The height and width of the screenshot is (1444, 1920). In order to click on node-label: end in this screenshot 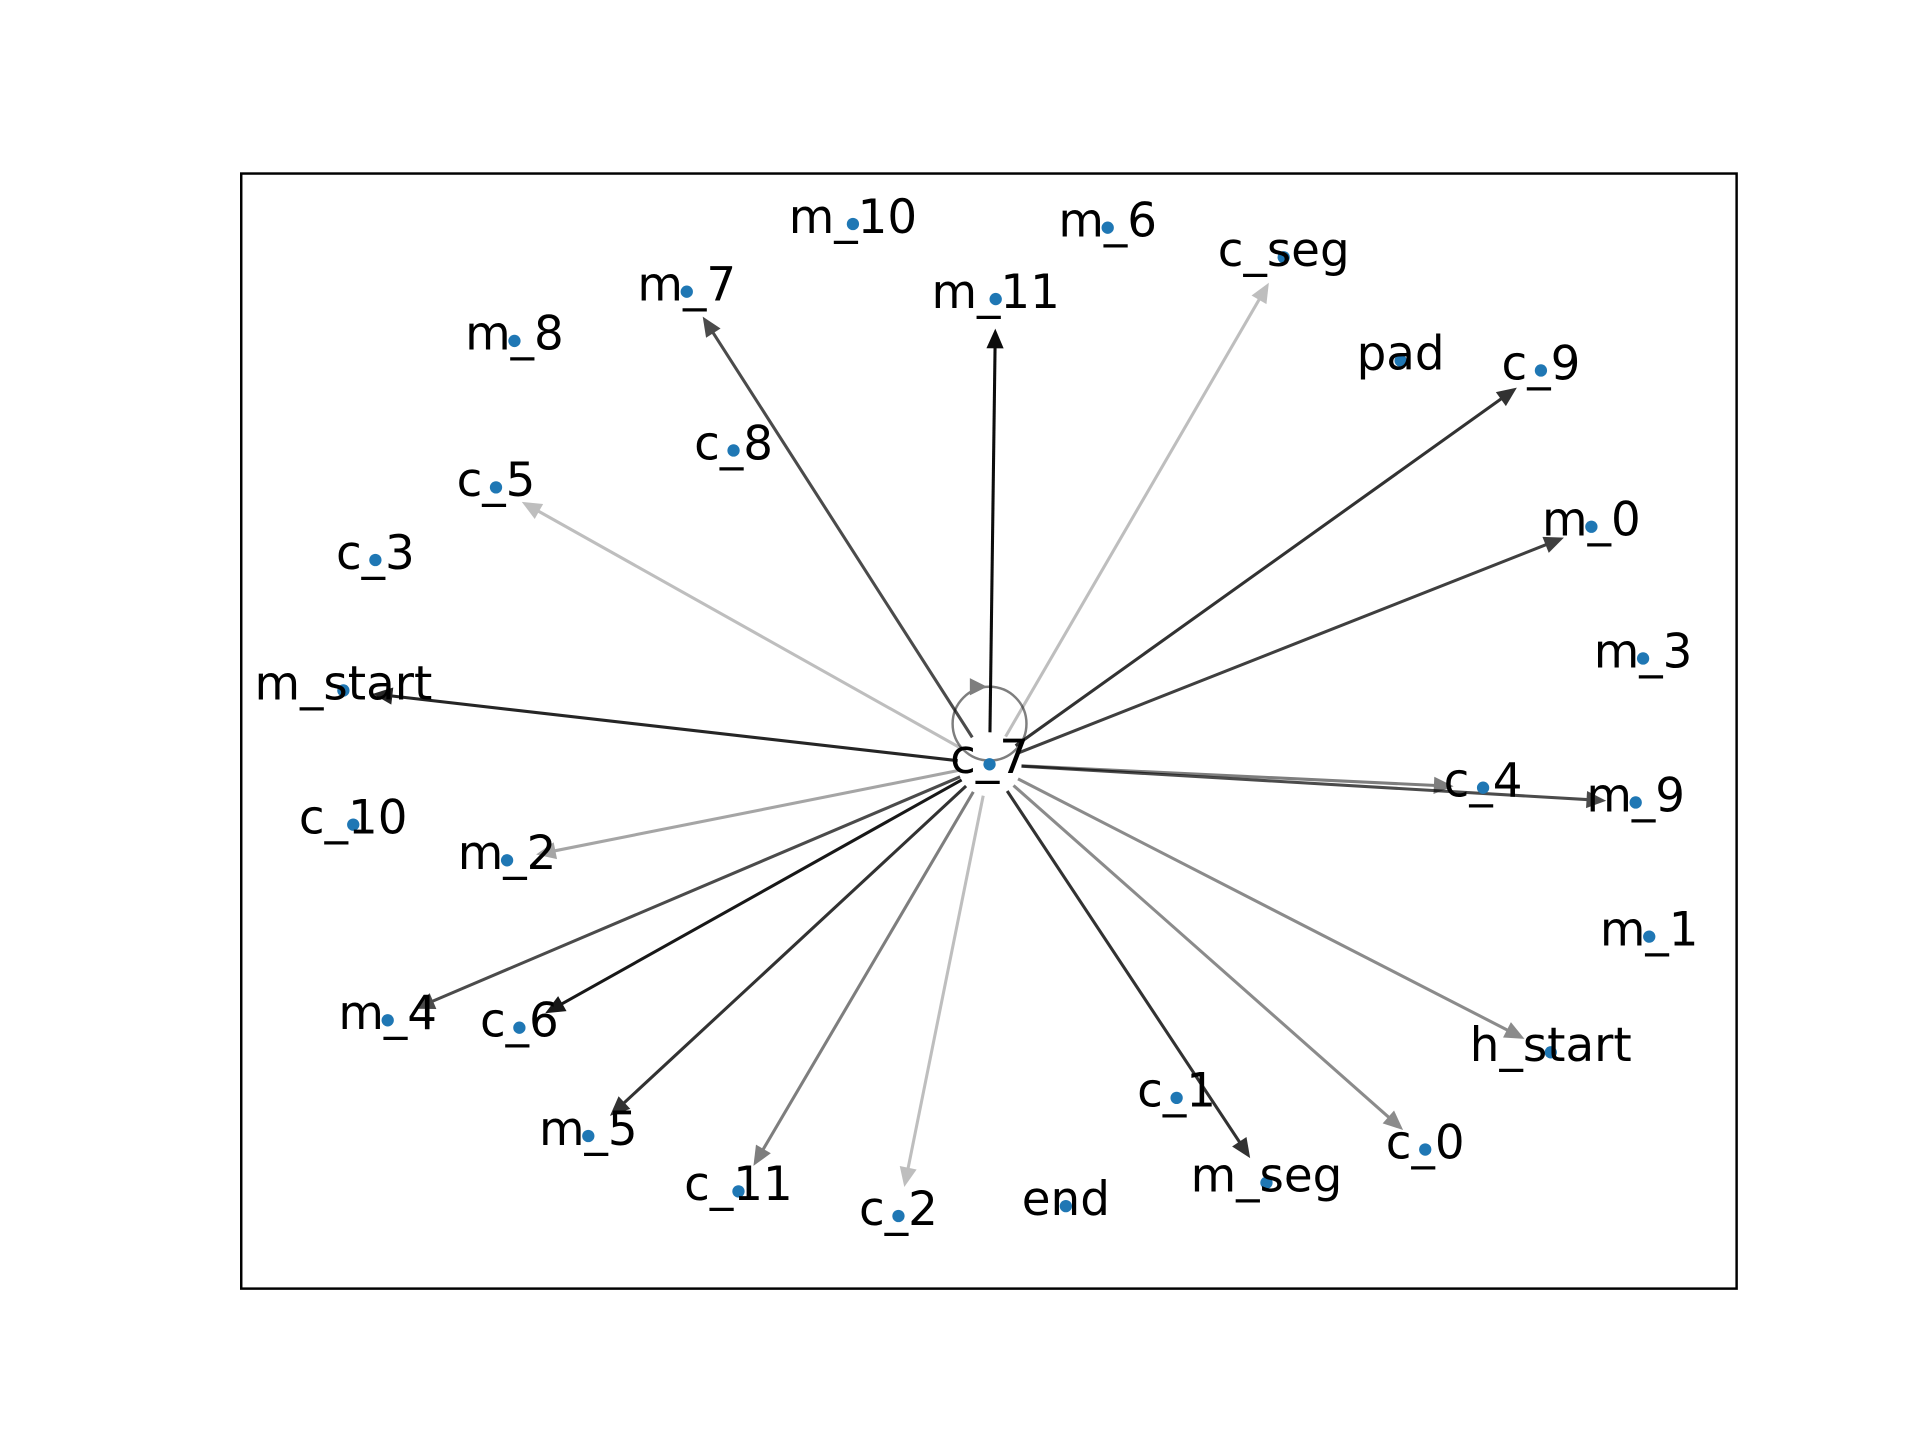, I will do `click(1066, 1200)`.